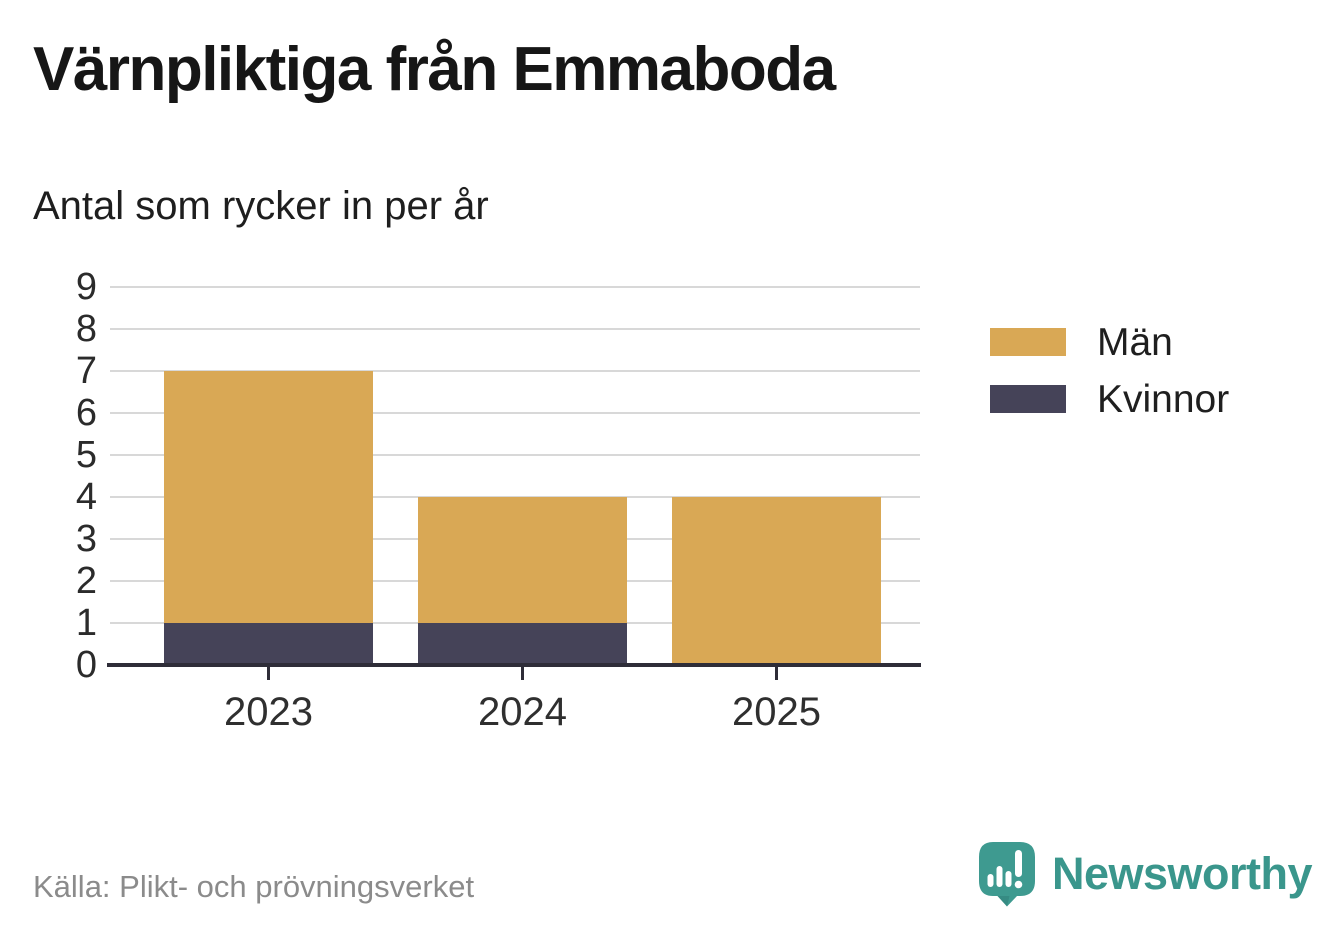 This screenshot has height=939, width=1322. I want to click on legend-item-kvinnor: Kvinnor, so click(1109, 399).